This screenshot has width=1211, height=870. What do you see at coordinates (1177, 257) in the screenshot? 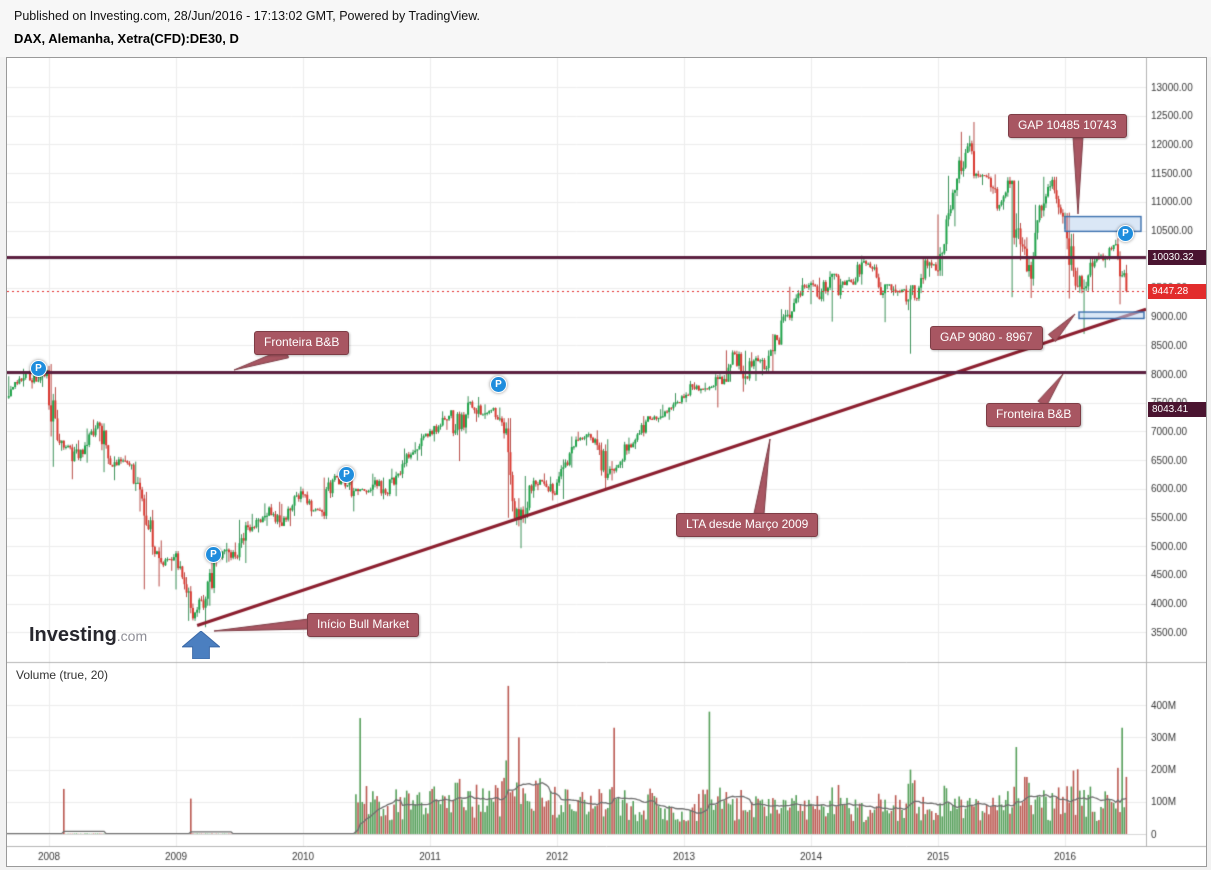
I see `price-badge-resistance: 10030.32` at bounding box center [1177, 257].